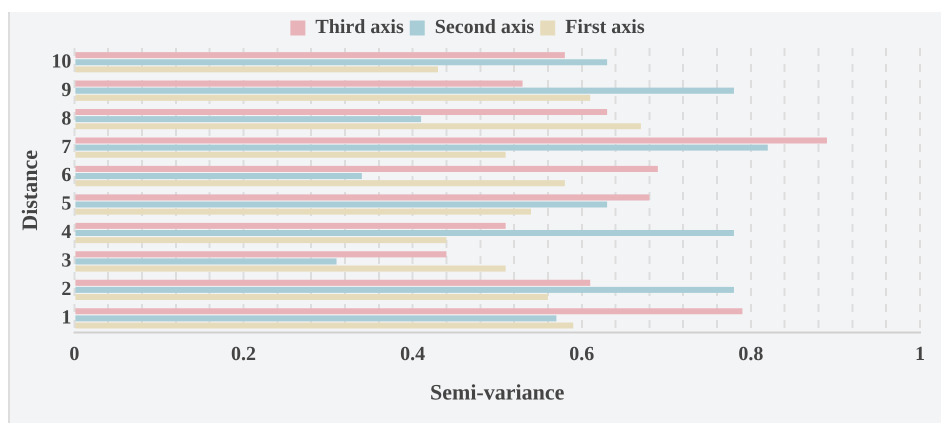  Describe the element at coordinates (66, 317) in the screenshot. I see `y-tick-label: 1` at that location.